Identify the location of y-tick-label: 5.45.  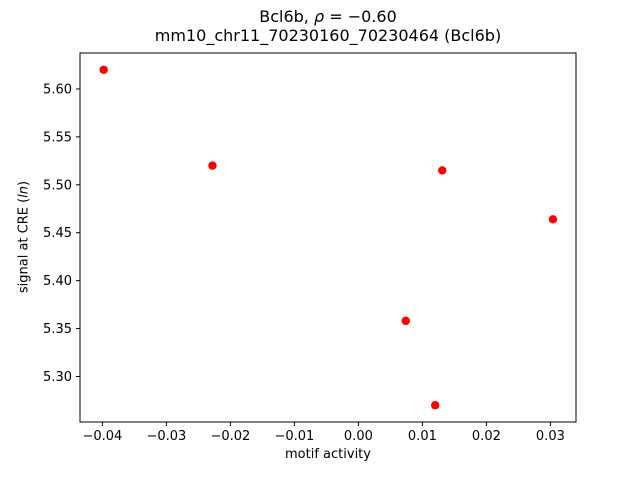
(57, 233).